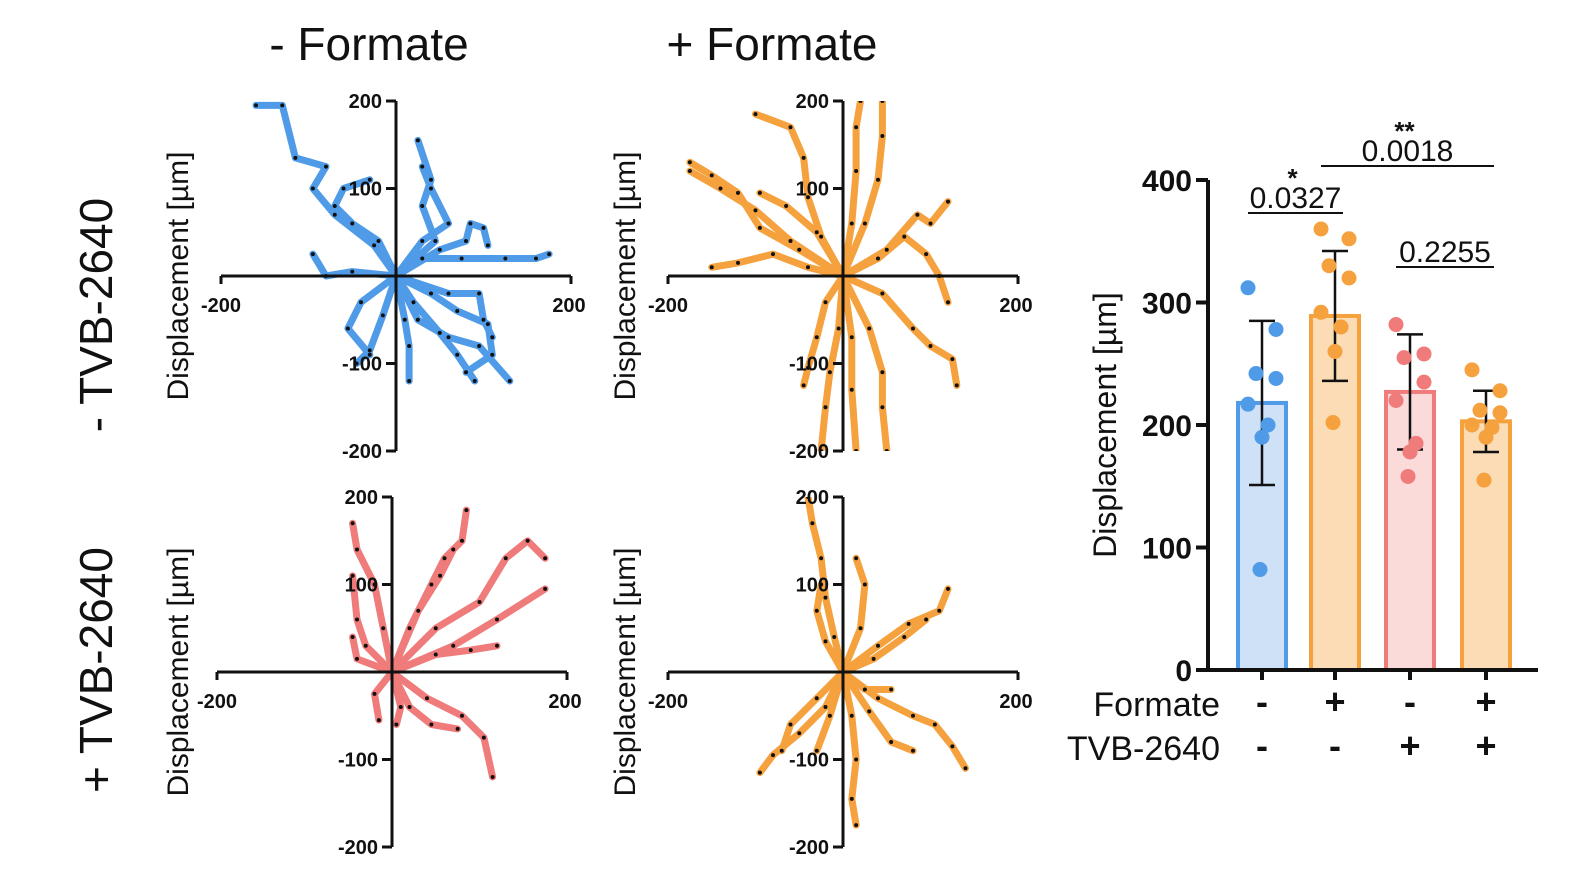 This screenshot has height=879, width=1593. I want to click on trajectory-panel-4: 200 100 -100 -200 -200 200 Displacement [µm], so click(821, 673).